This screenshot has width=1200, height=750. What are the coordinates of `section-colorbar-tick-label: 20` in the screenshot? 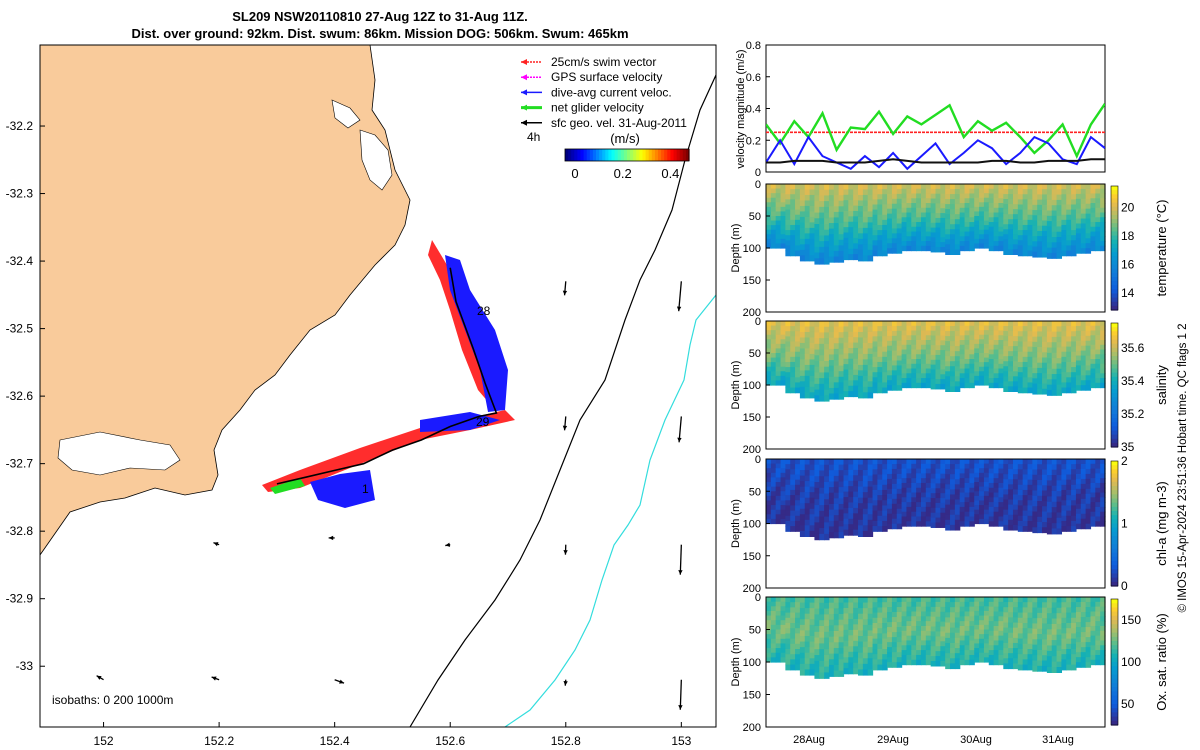 It's located at (1128, 207).